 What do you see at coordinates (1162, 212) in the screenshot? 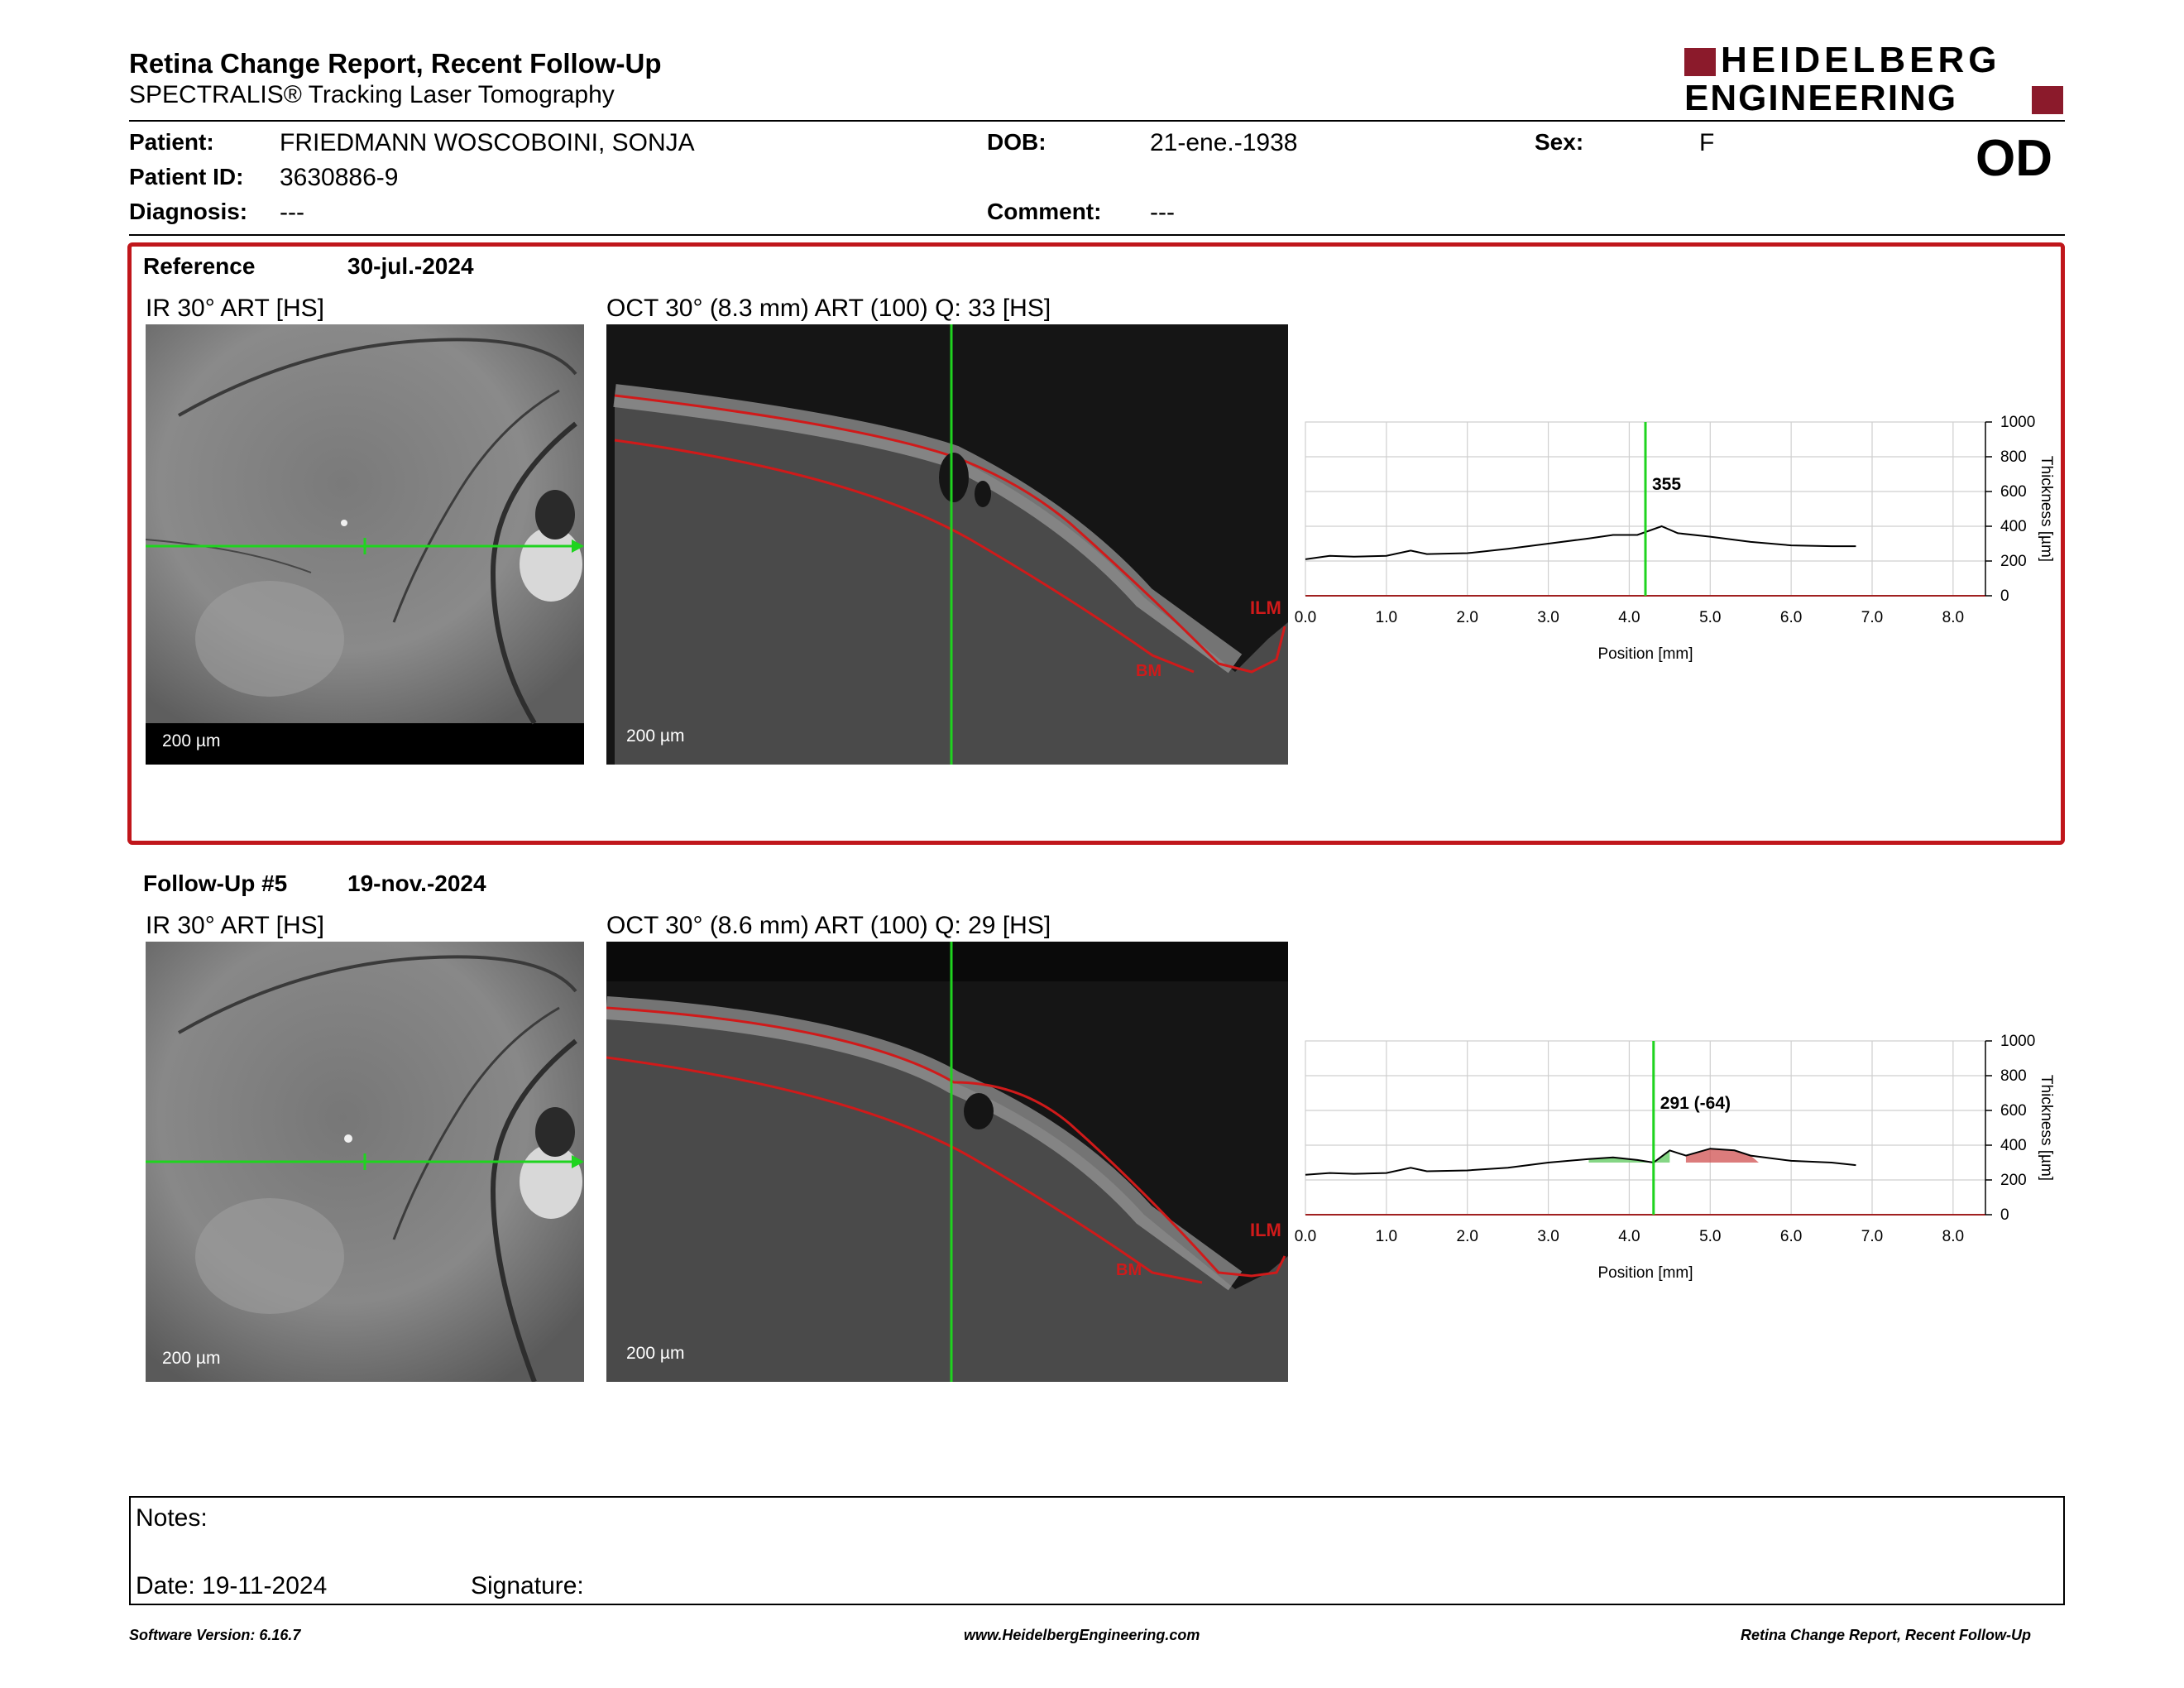
I see `comment-value: ---` at bounding box center [1162, 212].